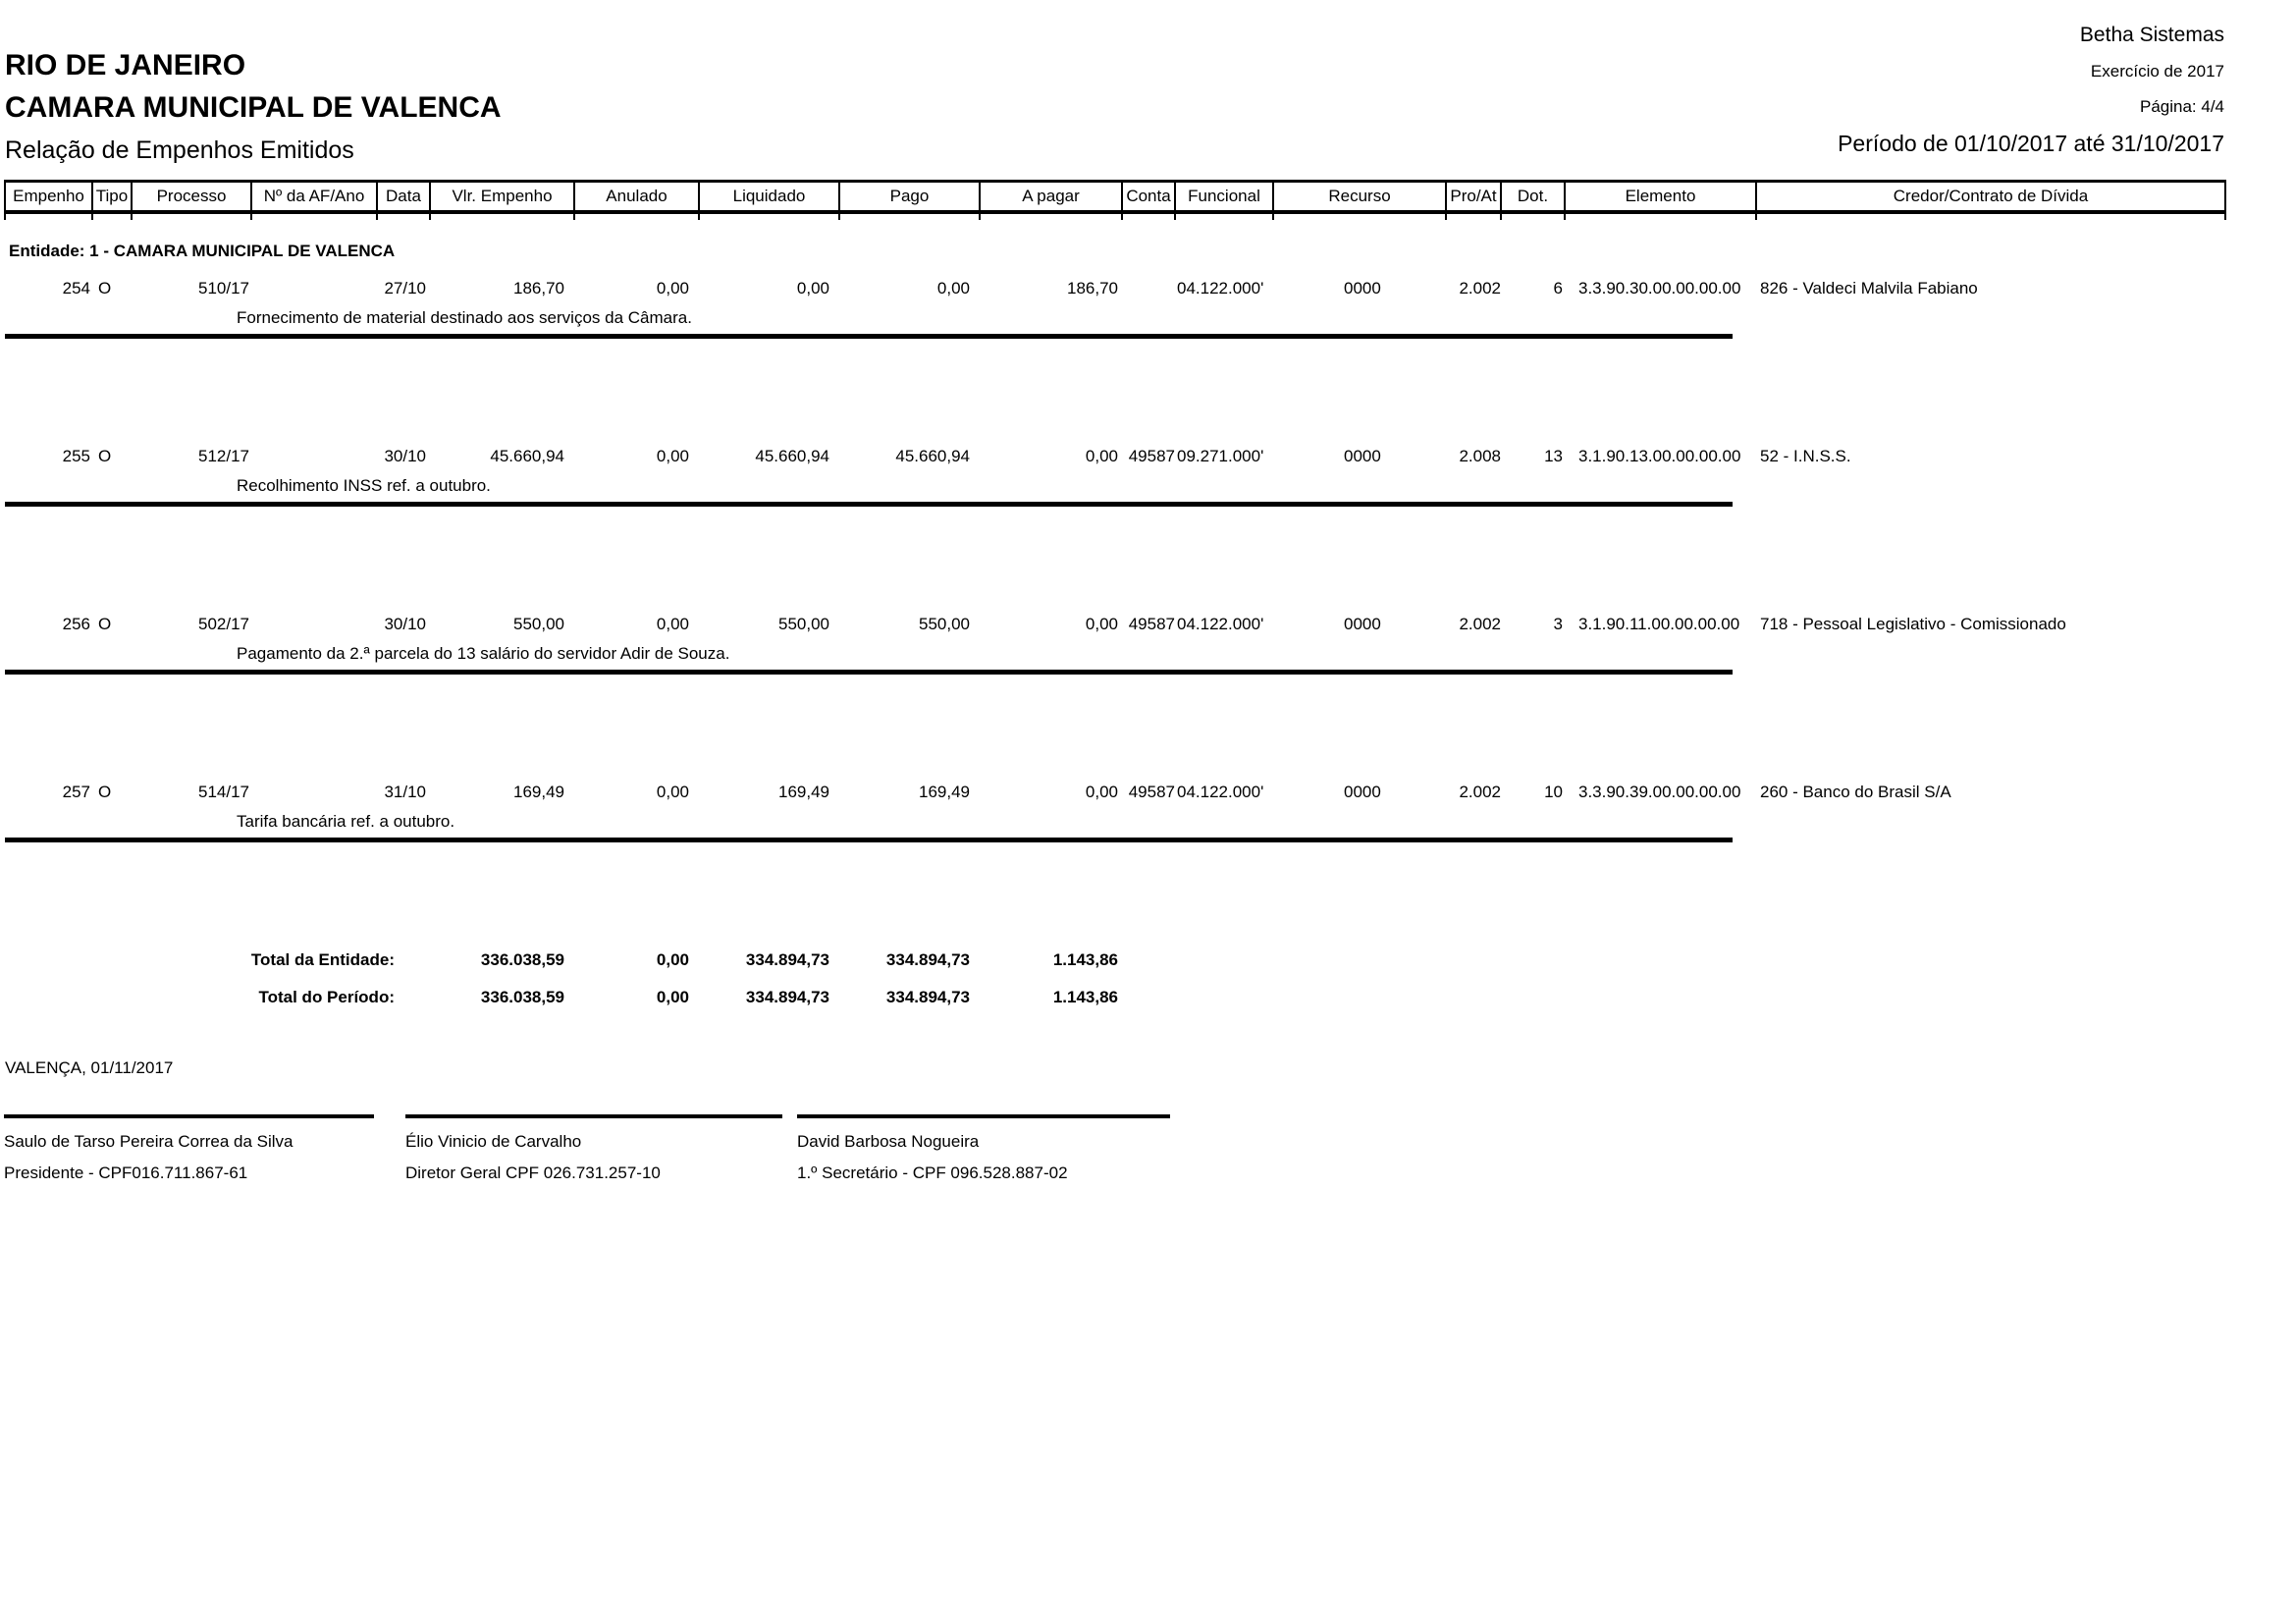 Image resolution: width=2296 pixels, height=1623 pixels. What do you see at coordinates (2157, 71) in the screenshot?
I see `exercise-label: Exercício de 2017` at bounding box center [2157, 71].